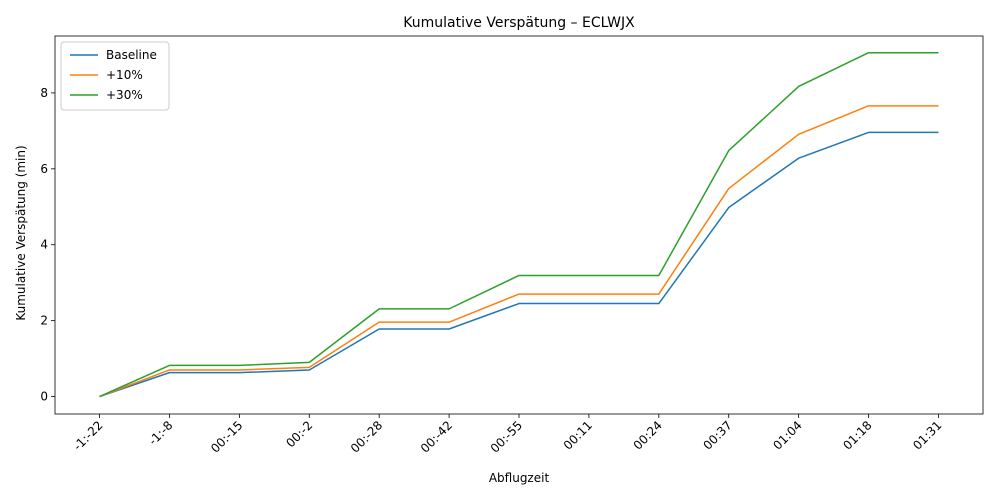  I want to click on x-axis-label: Abflugzeit, so click(519, 478).